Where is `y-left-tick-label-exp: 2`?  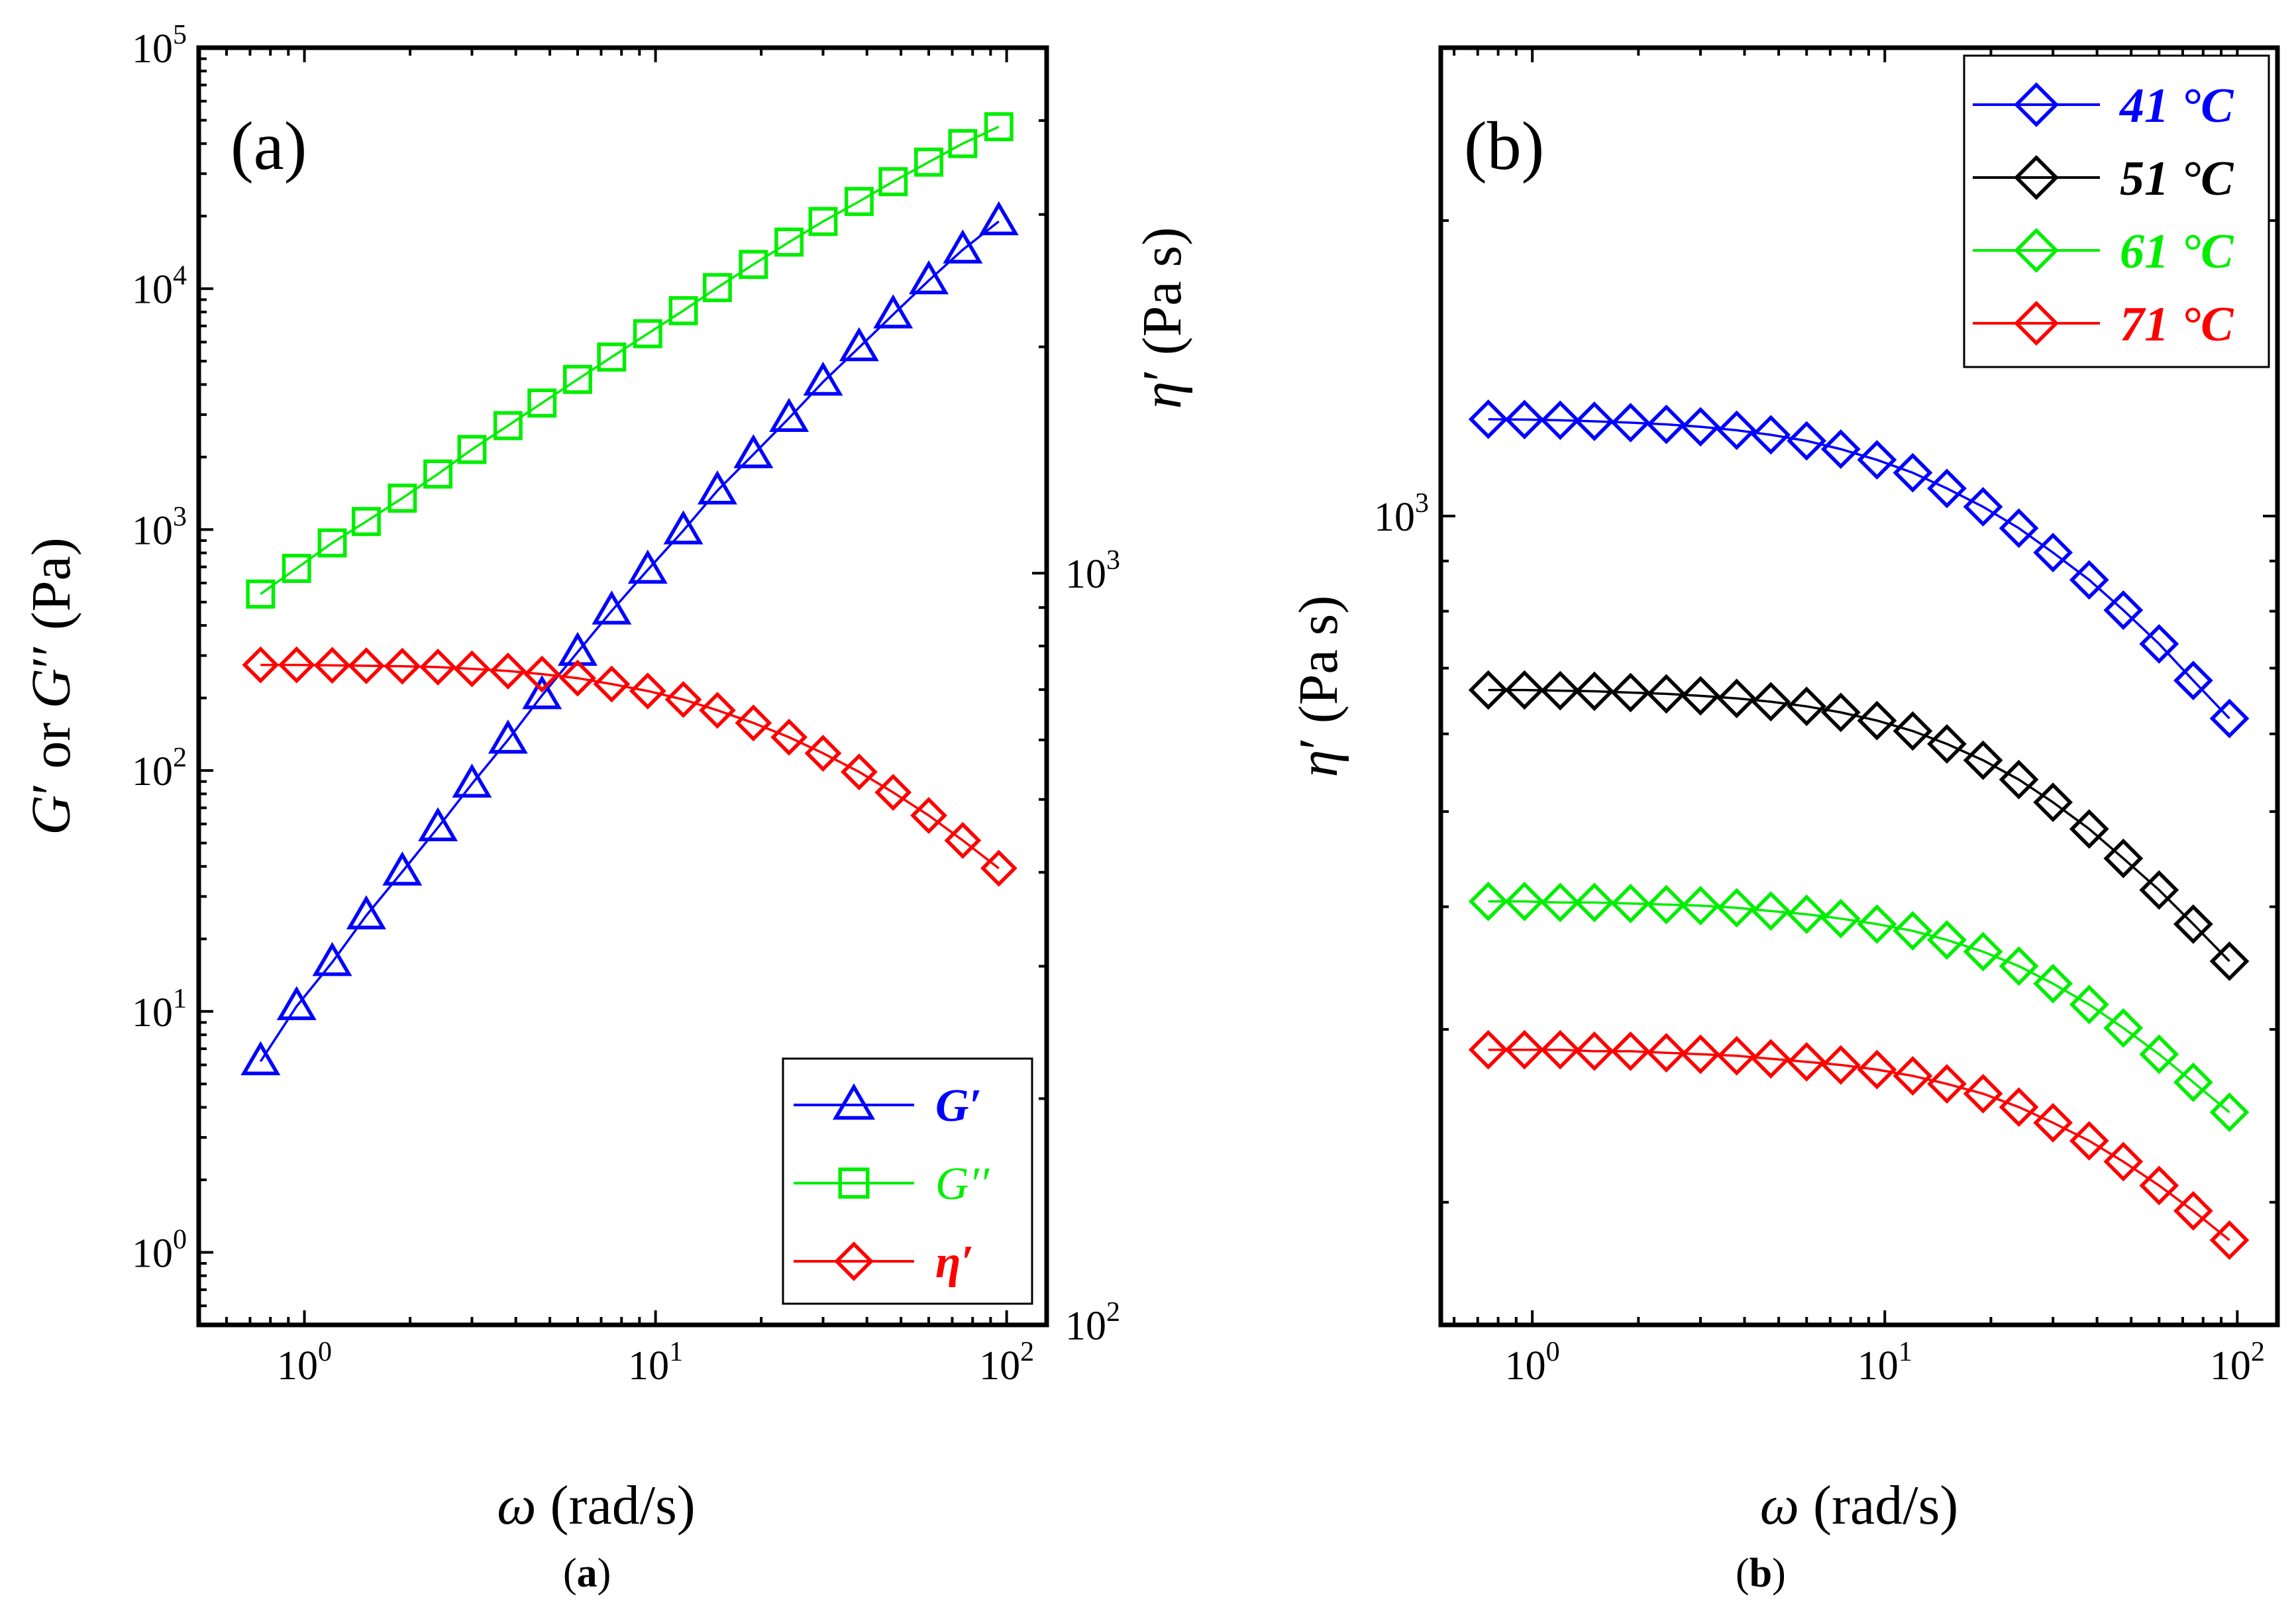 y-left-tick-label-exp: 2 is located at coordinates (180, 758).